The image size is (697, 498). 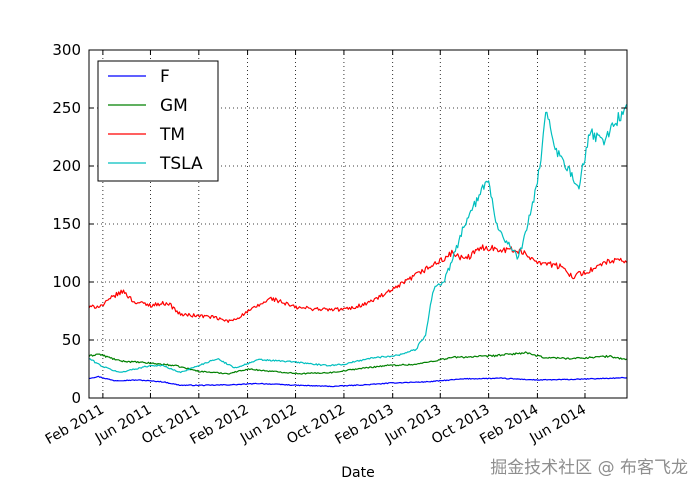 What do you see at coordinates (181, 164) in the screenshot?
I see `legend-label: TSLA` at bounding box center [181, 164].